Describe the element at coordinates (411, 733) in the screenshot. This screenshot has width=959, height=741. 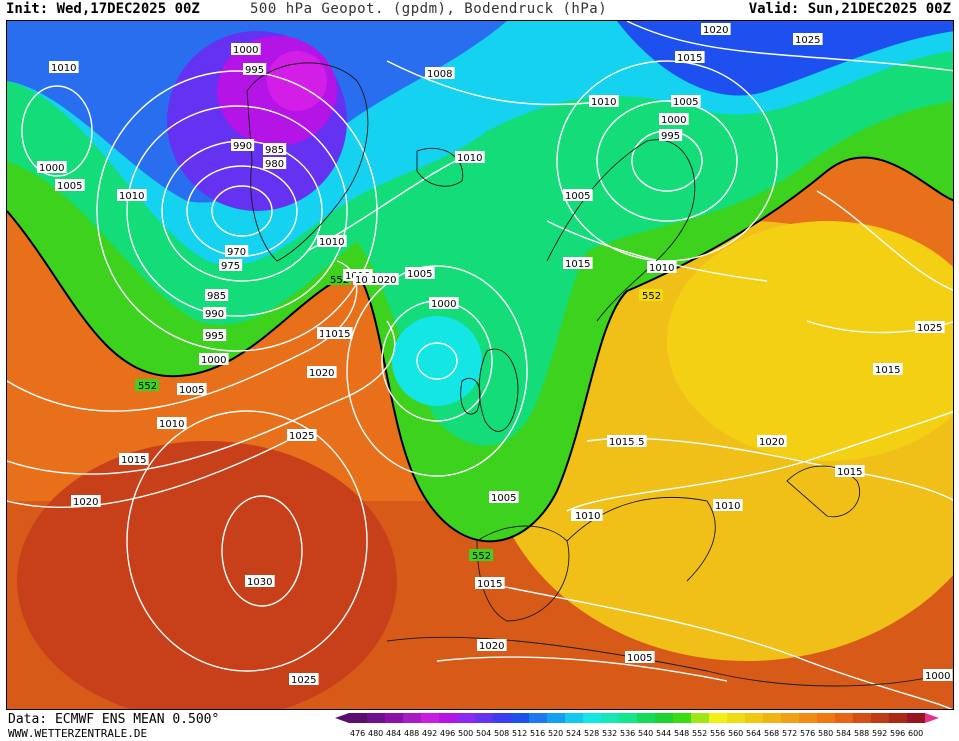
I see `legend-value: 488` at that location.